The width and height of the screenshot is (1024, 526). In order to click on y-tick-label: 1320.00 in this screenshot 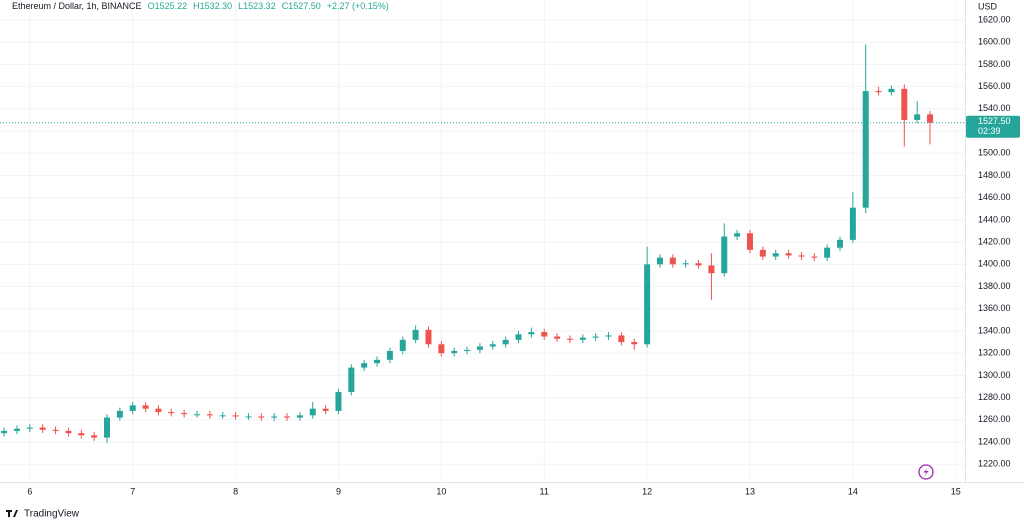, I will do `click(994, 353)`.